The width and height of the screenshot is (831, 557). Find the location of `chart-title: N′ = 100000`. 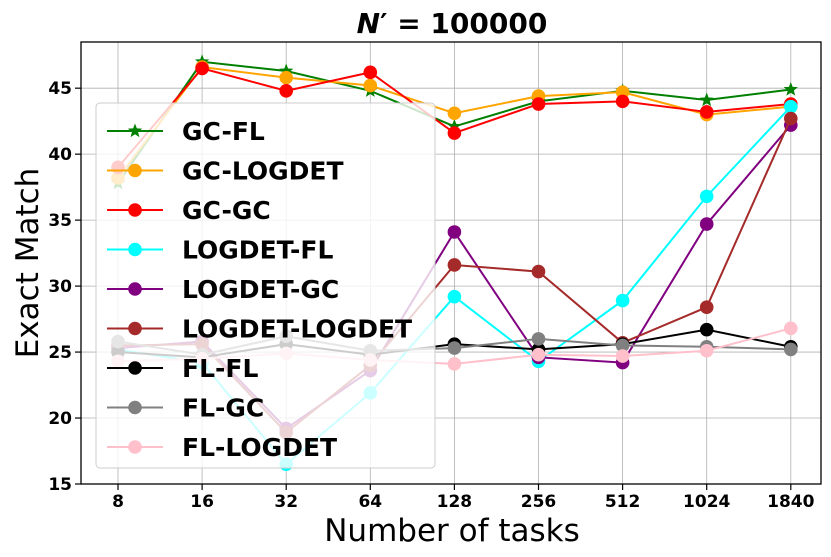

chart-title: N′ = 100000 is located at coordinates (452, 23).